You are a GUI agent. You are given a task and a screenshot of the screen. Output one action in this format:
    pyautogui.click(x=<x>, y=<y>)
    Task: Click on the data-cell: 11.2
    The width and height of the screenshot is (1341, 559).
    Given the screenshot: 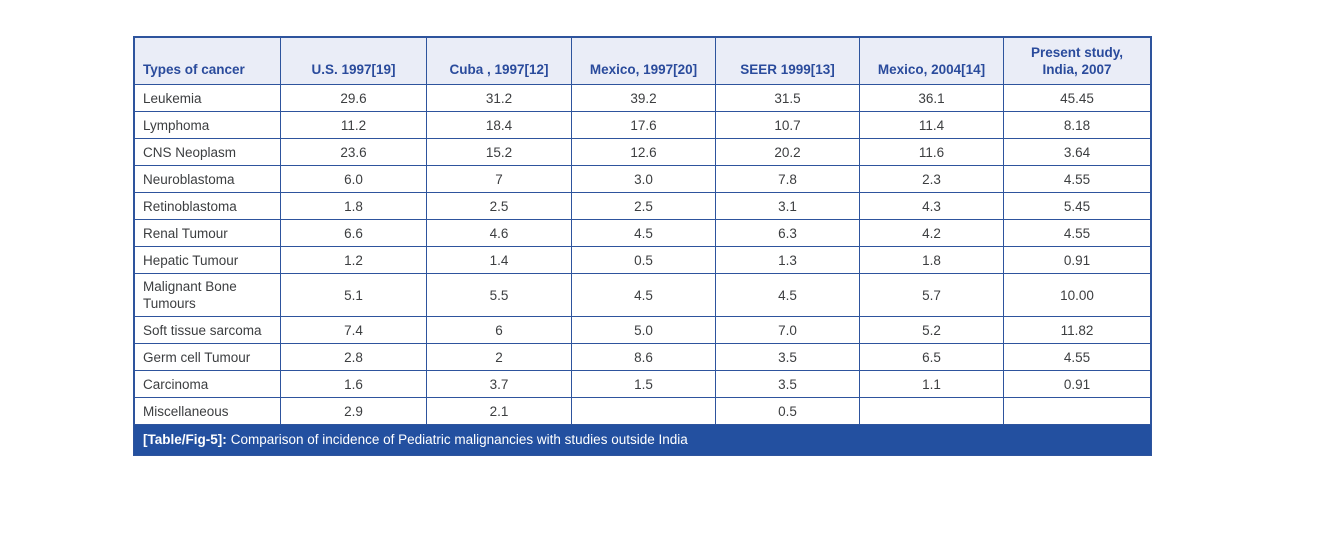 What is the action you would take?
    pyautogui.click(x=353, y=125)
    